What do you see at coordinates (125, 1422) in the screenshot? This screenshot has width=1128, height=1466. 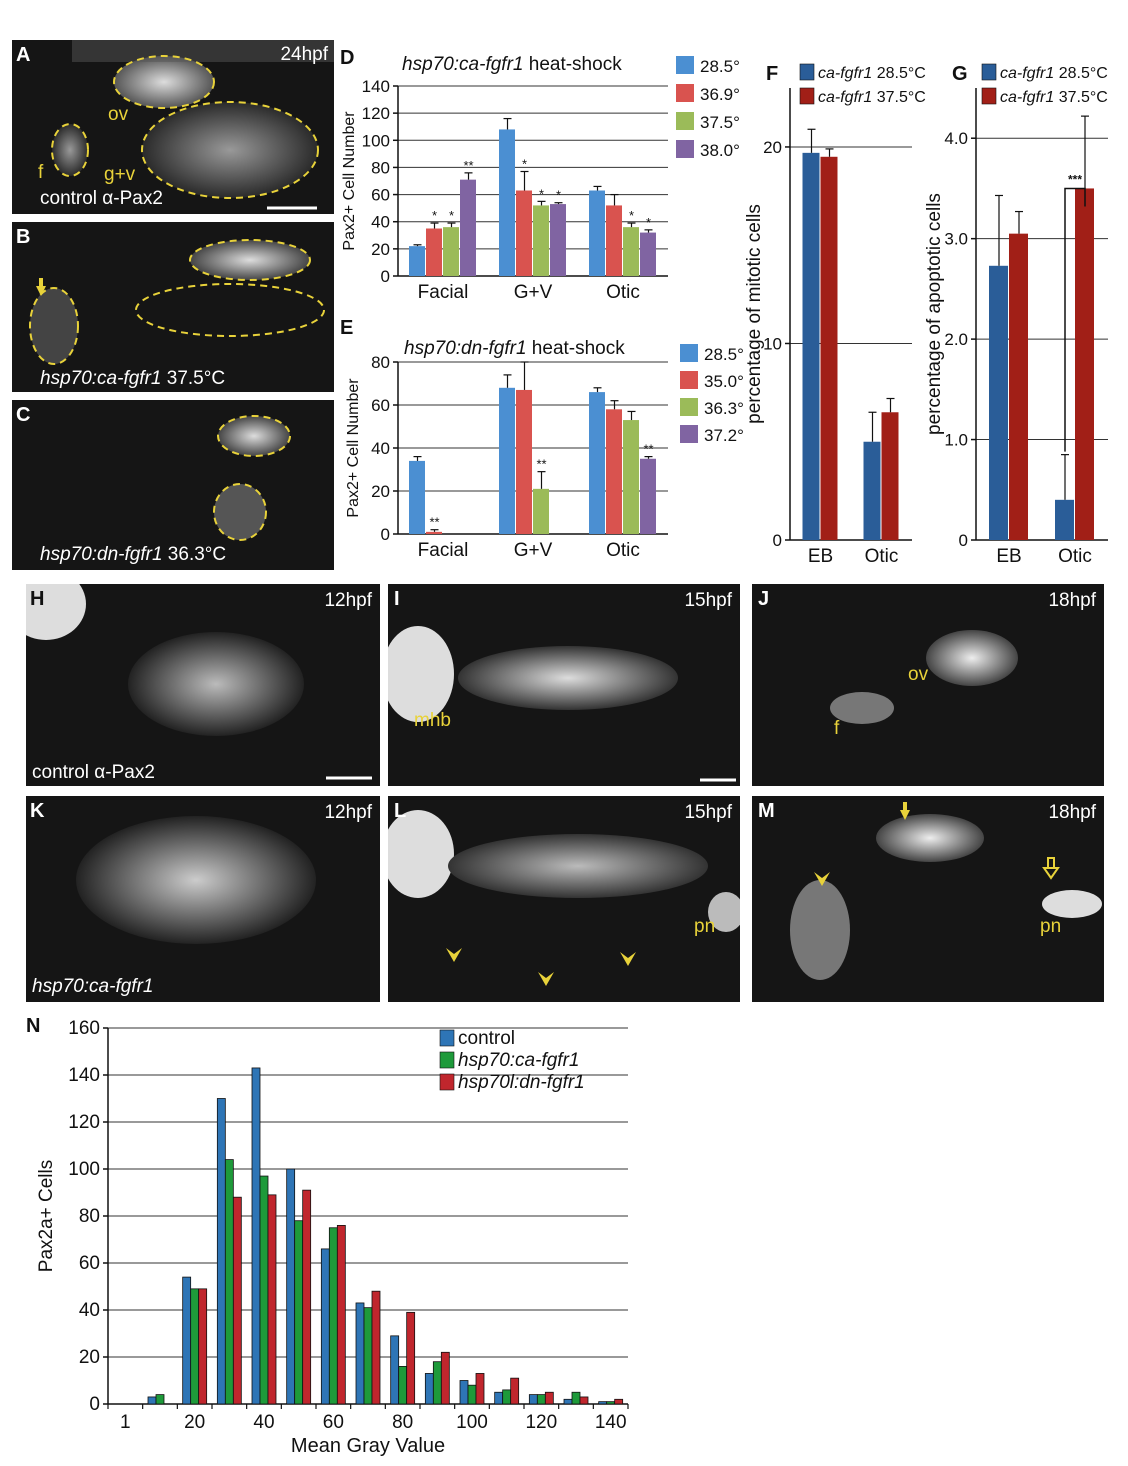 I see `x-tick-label: 1` at bounding box center [125, 1422].